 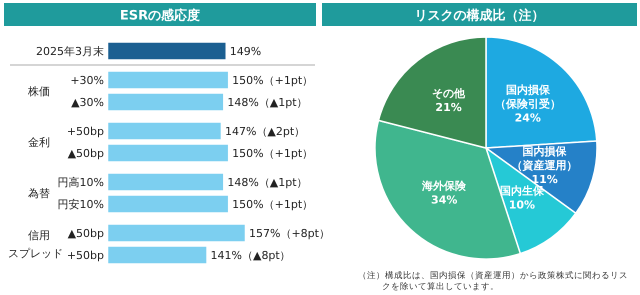 What do you see at coordinates (479, 16) in the screenshot?
I see `chart-title: リスクの構成比（注）` at bounding box center [479, 16].